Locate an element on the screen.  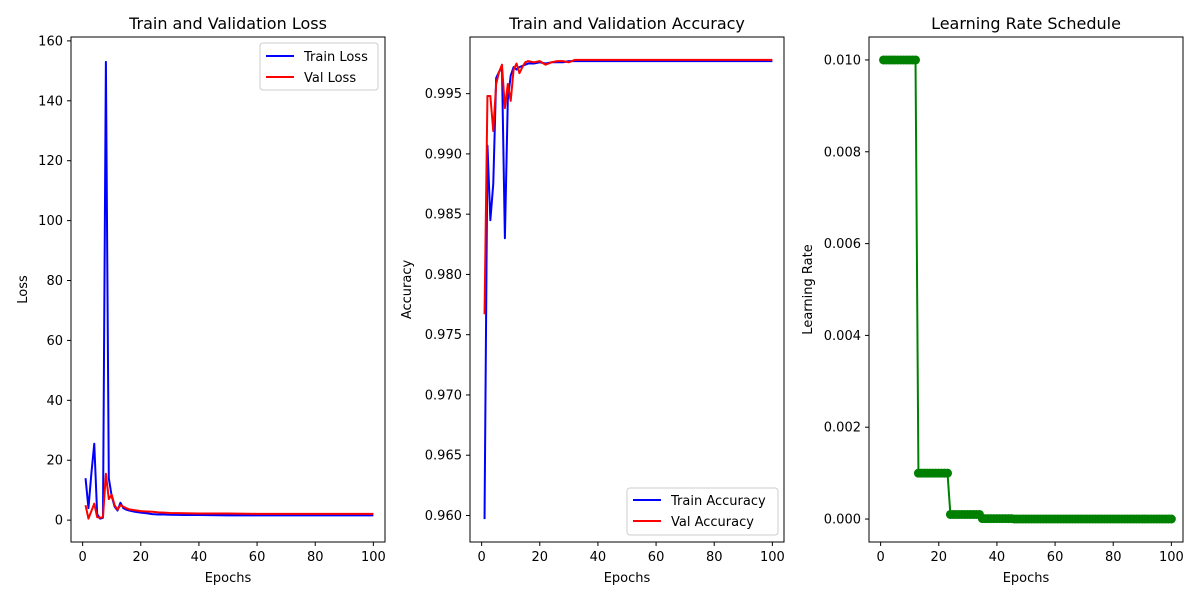
y-tick-label: 80 is located at coordinates (54, 281).